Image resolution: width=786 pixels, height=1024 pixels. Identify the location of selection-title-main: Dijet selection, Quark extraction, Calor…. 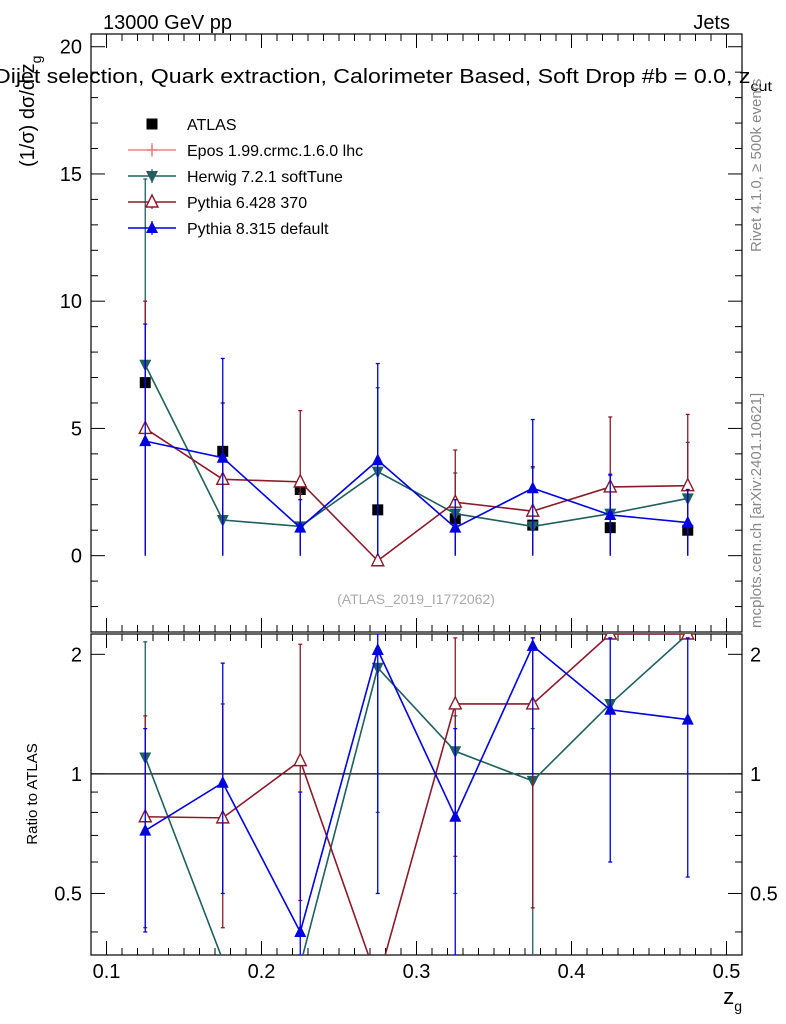
(375, 77).